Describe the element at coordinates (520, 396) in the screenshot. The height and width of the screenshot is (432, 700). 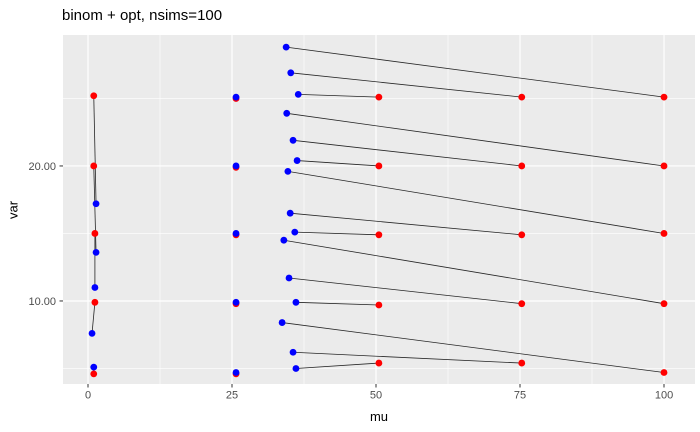
I see `x-tick-label: 75` at that location.